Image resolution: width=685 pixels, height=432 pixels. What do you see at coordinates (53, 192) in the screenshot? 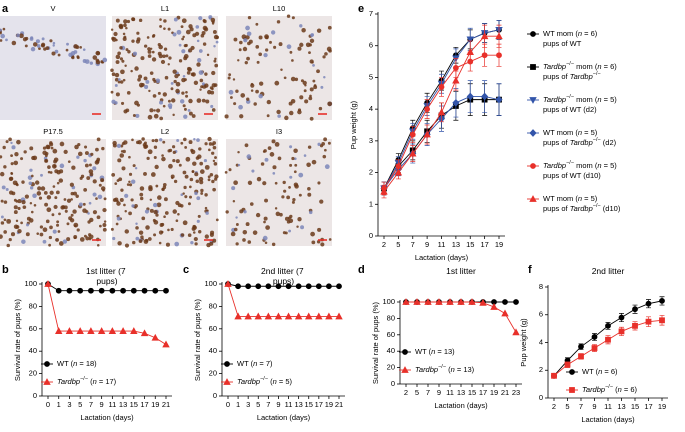
I see `micrograph` at bounding box center [53, 192].